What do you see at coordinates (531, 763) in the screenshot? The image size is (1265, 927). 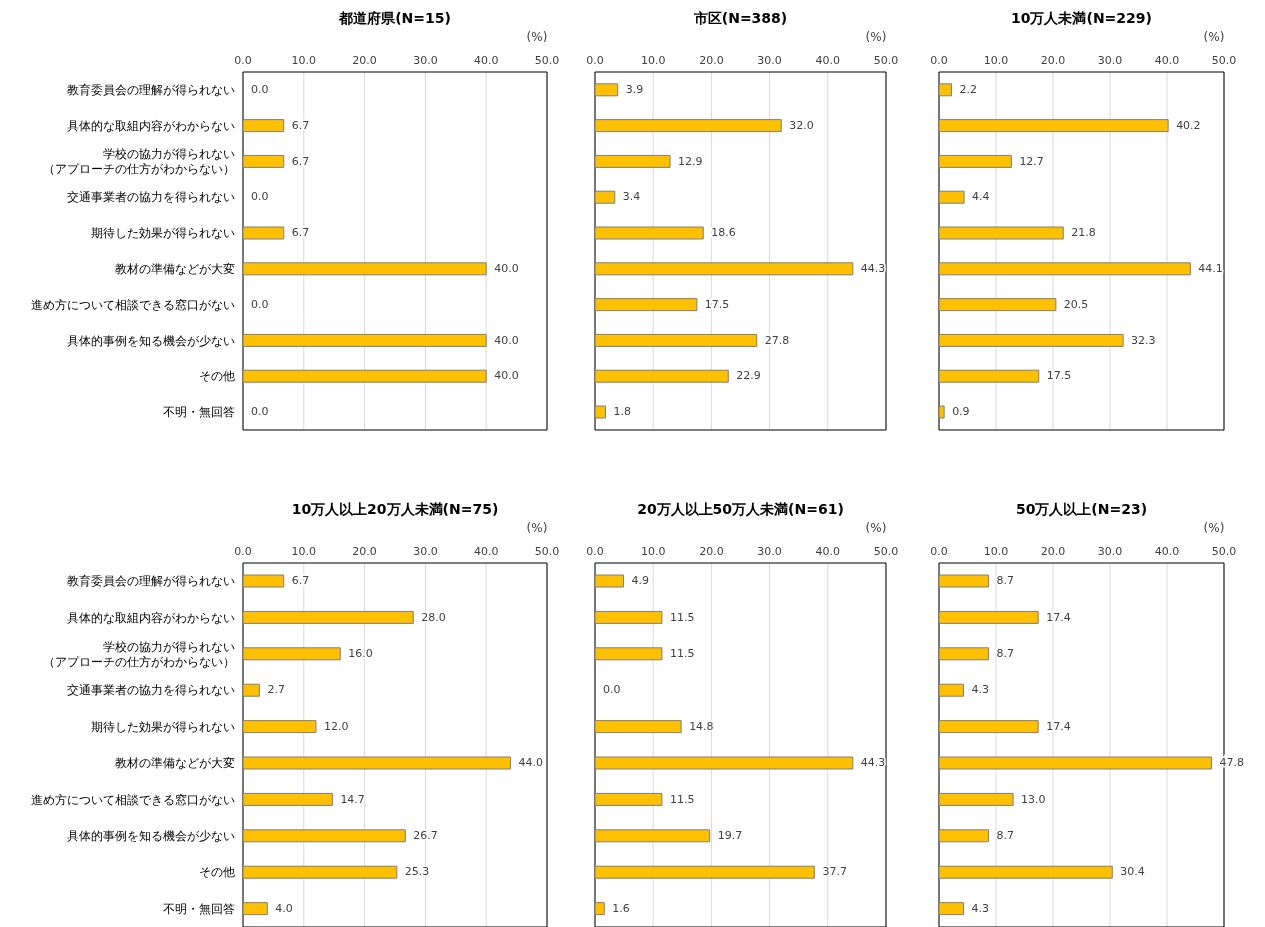 I see `data-label: 44.0` at bounding box center [531, 763].